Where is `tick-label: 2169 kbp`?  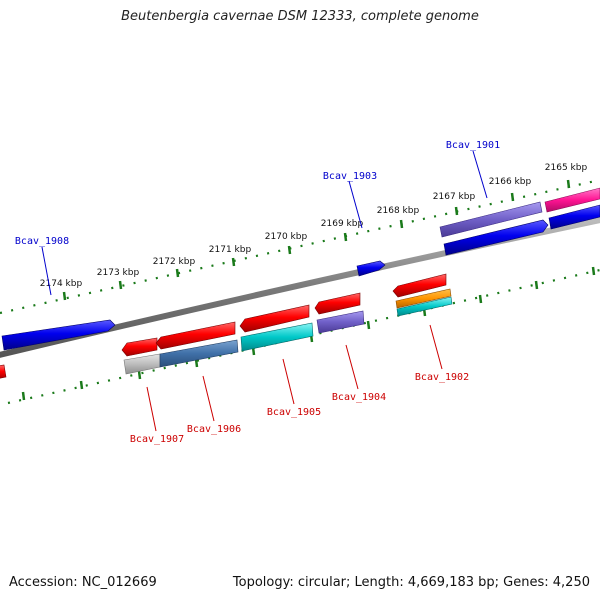 tick-label: 2169 kbp is located at coordinates (342, 224).